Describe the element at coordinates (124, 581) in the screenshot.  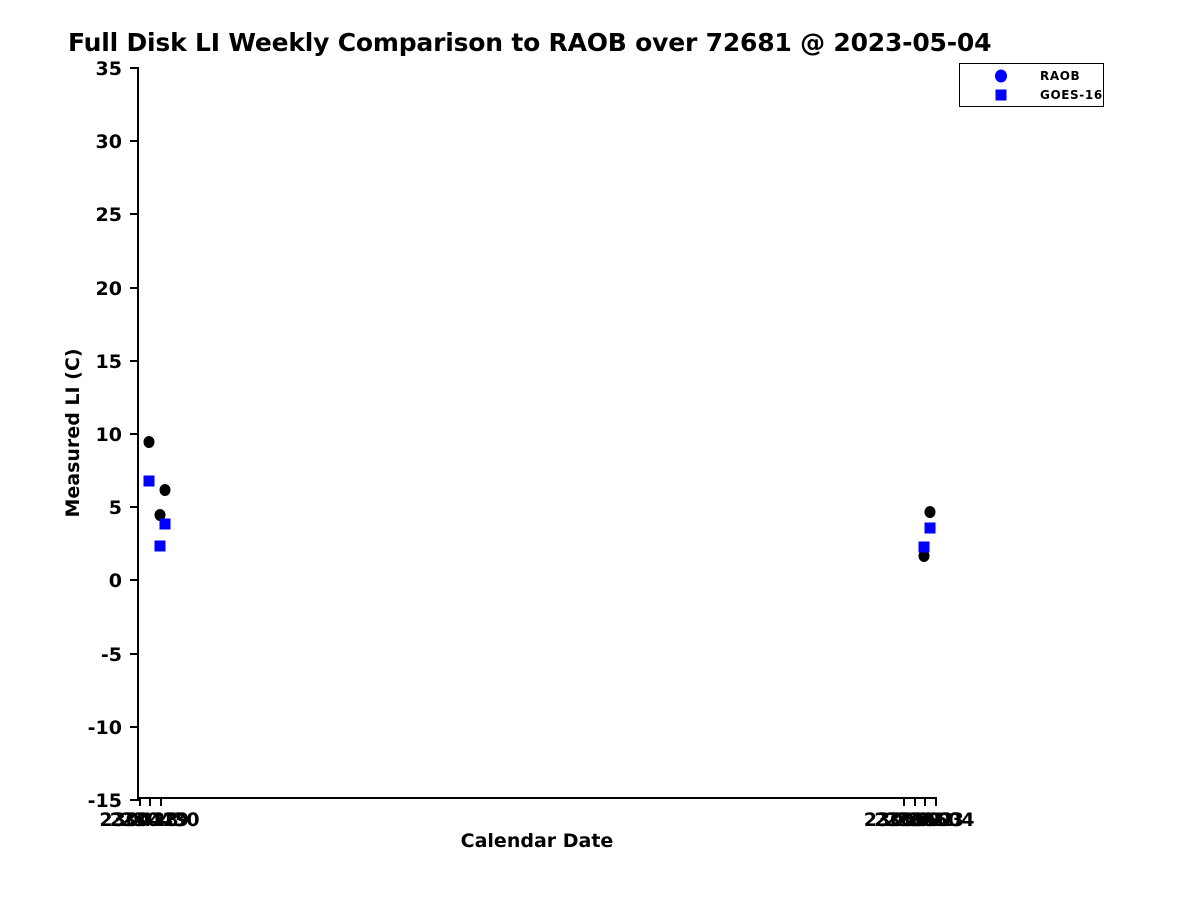
I see `y-axis-tick: 0` at that location.